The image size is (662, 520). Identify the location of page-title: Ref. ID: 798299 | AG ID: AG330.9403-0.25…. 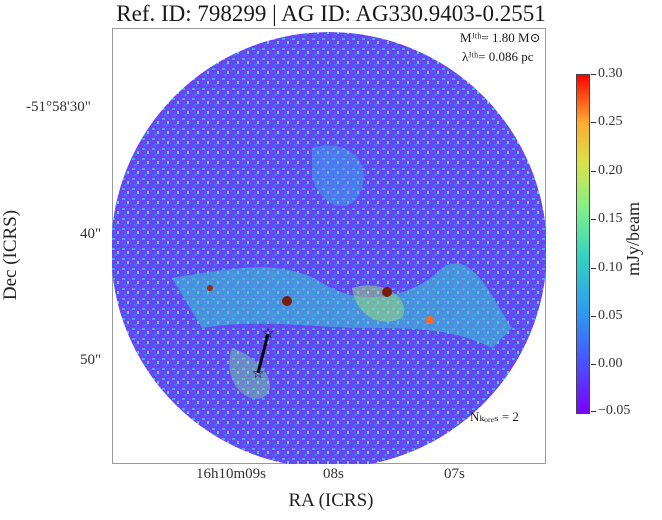
(331, 13).